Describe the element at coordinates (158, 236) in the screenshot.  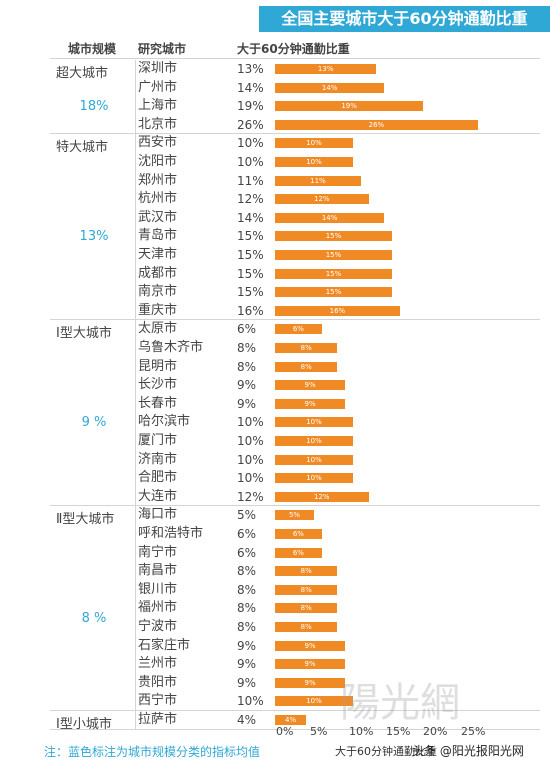
I see `city-label: 青岛市` at that location.